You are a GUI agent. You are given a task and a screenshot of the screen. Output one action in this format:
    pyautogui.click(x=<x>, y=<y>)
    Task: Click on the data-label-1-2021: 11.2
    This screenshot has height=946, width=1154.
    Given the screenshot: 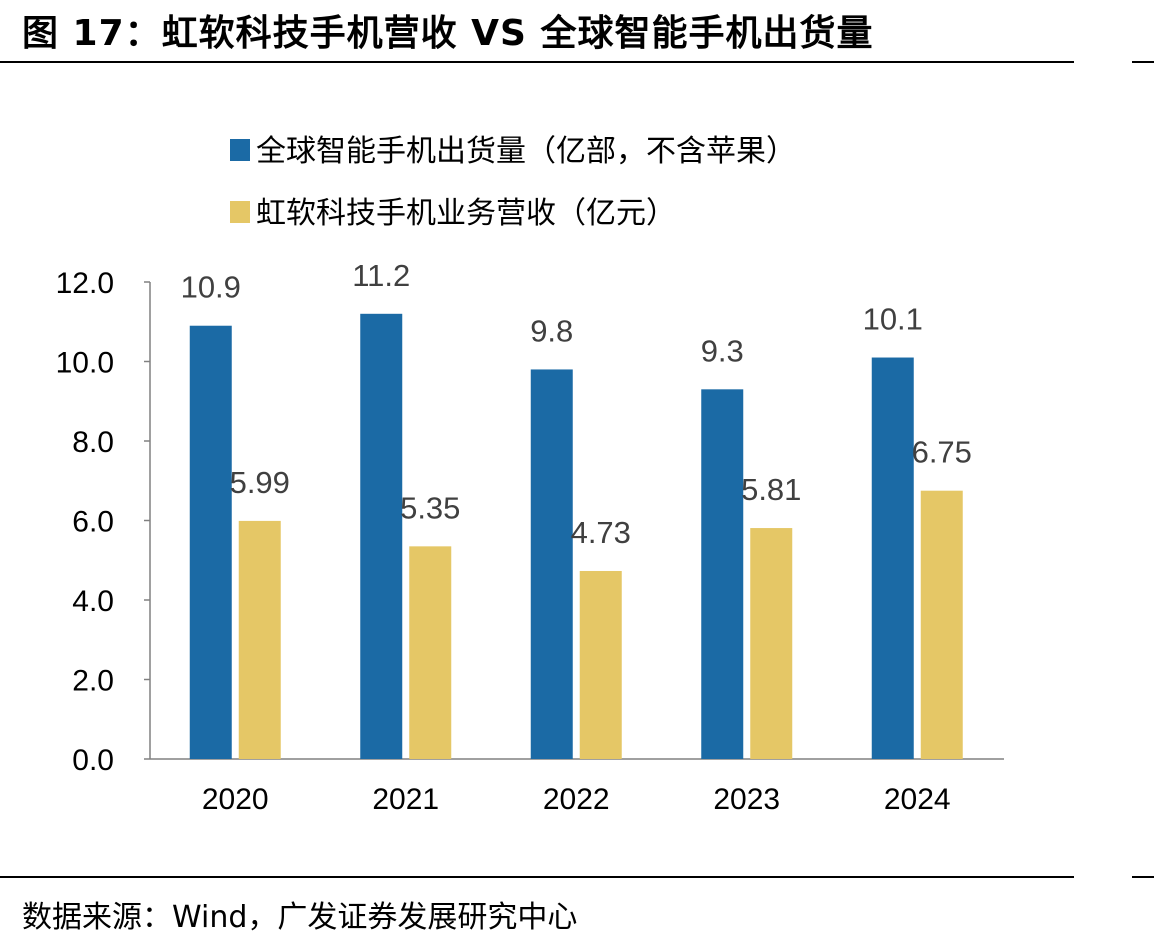 What is the action you would take?
    pyautogui.click(x=381, y=275)
    